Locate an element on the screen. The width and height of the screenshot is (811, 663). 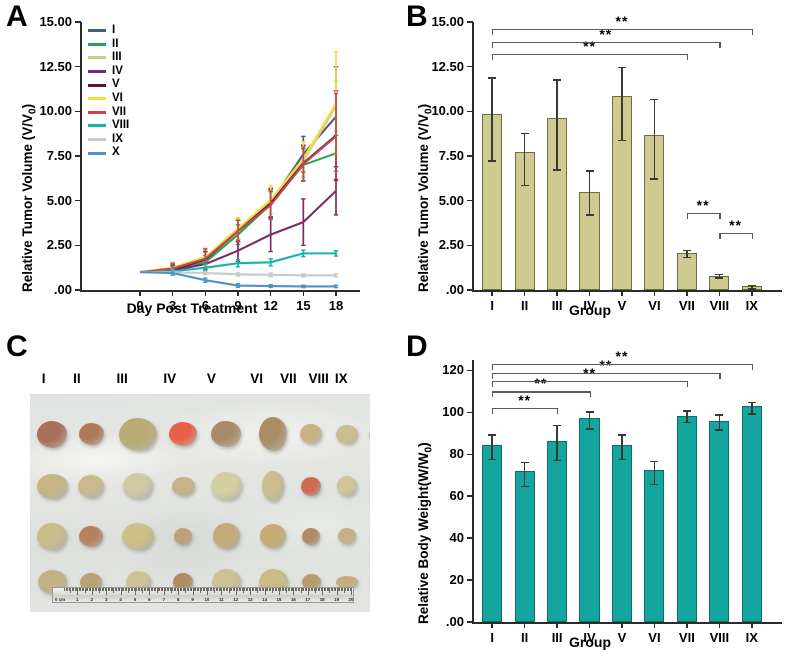
bar-I is located at coordinates (492, 533).